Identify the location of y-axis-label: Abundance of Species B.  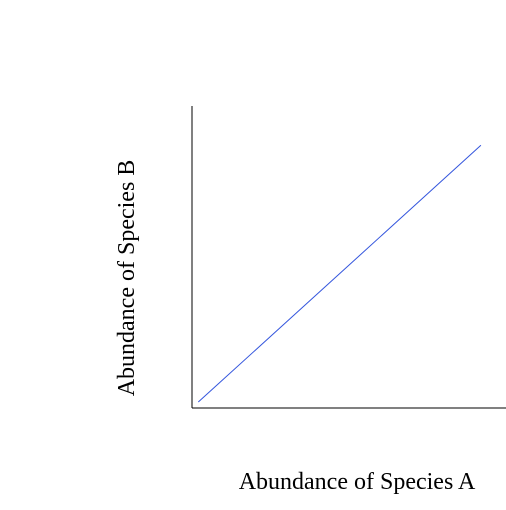
(127, 278).